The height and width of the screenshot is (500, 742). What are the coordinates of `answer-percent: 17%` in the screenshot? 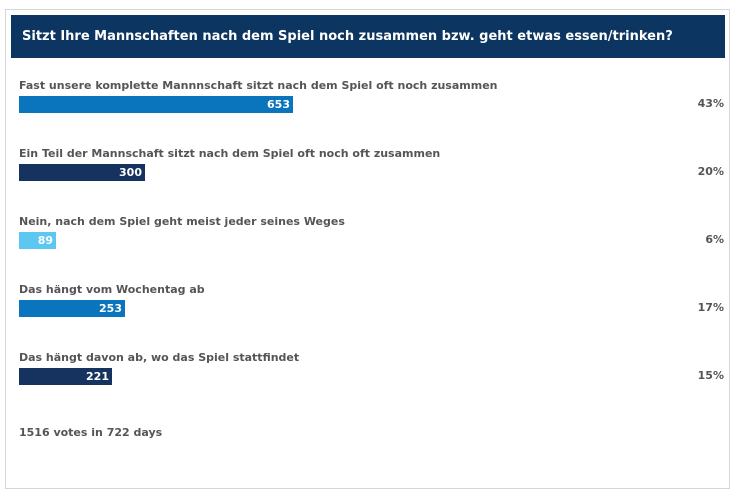 It's located at (710, 307).